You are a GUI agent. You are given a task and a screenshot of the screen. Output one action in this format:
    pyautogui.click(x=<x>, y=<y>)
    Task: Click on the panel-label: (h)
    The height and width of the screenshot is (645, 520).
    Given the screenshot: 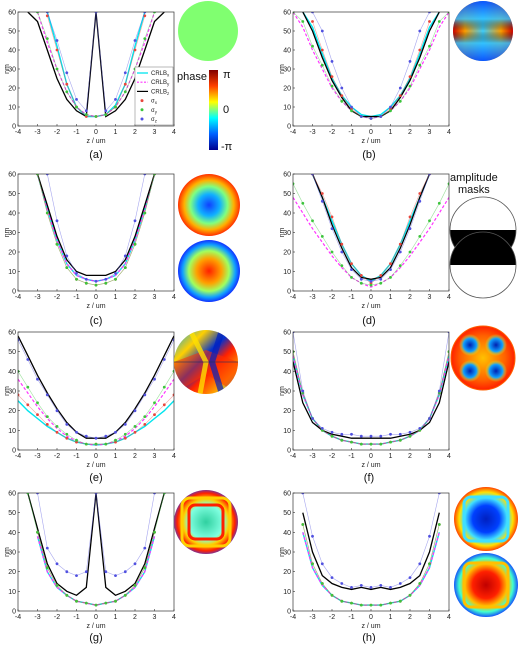 What is the action you would take?
    pyautogui.click(x=368, y=638)
    